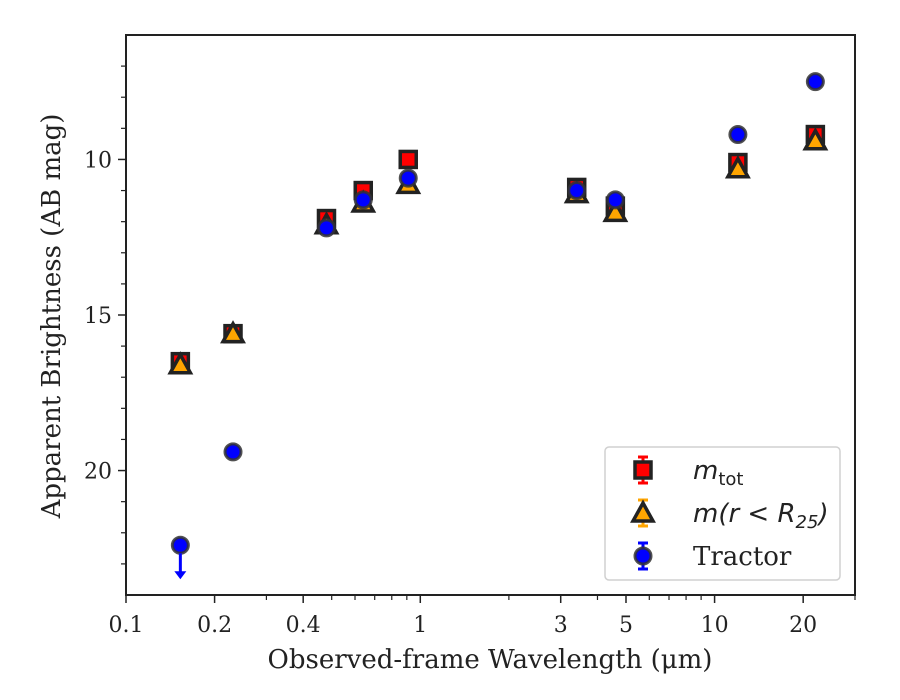 This screenshot has height=700, width=900. I want to click on x-axis-label: Observed-frame Wavelength (μm), so click(490, 660).